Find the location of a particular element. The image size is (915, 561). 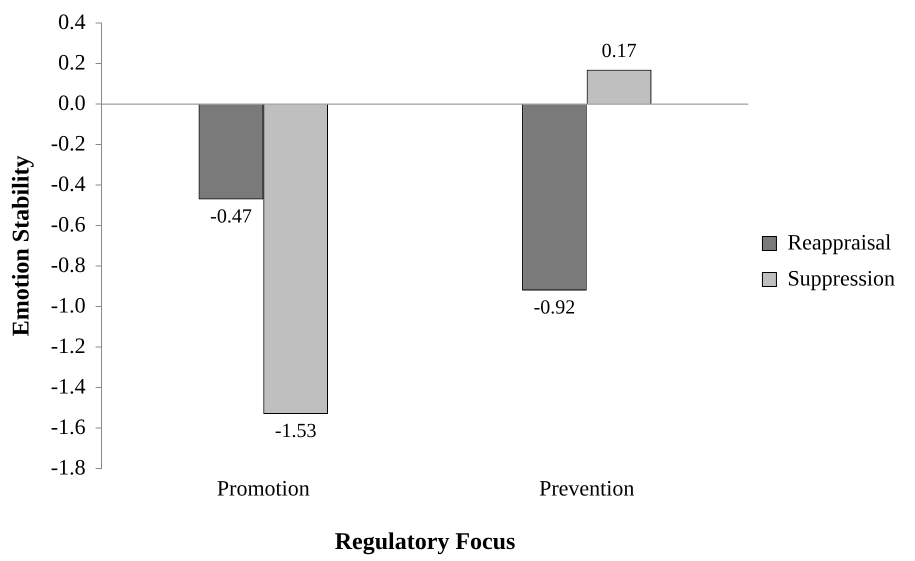

y-axis-title: Emotion Stability is located at coordinates (21, 246).